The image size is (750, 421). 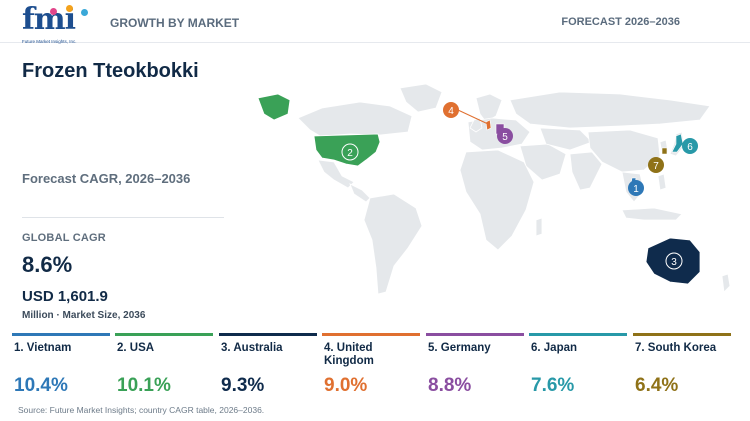 What do you see at coordinates (349, 354) in the screenshot?
I see `country-name: 4. United Kingdom` at bounding box center [349, 354].